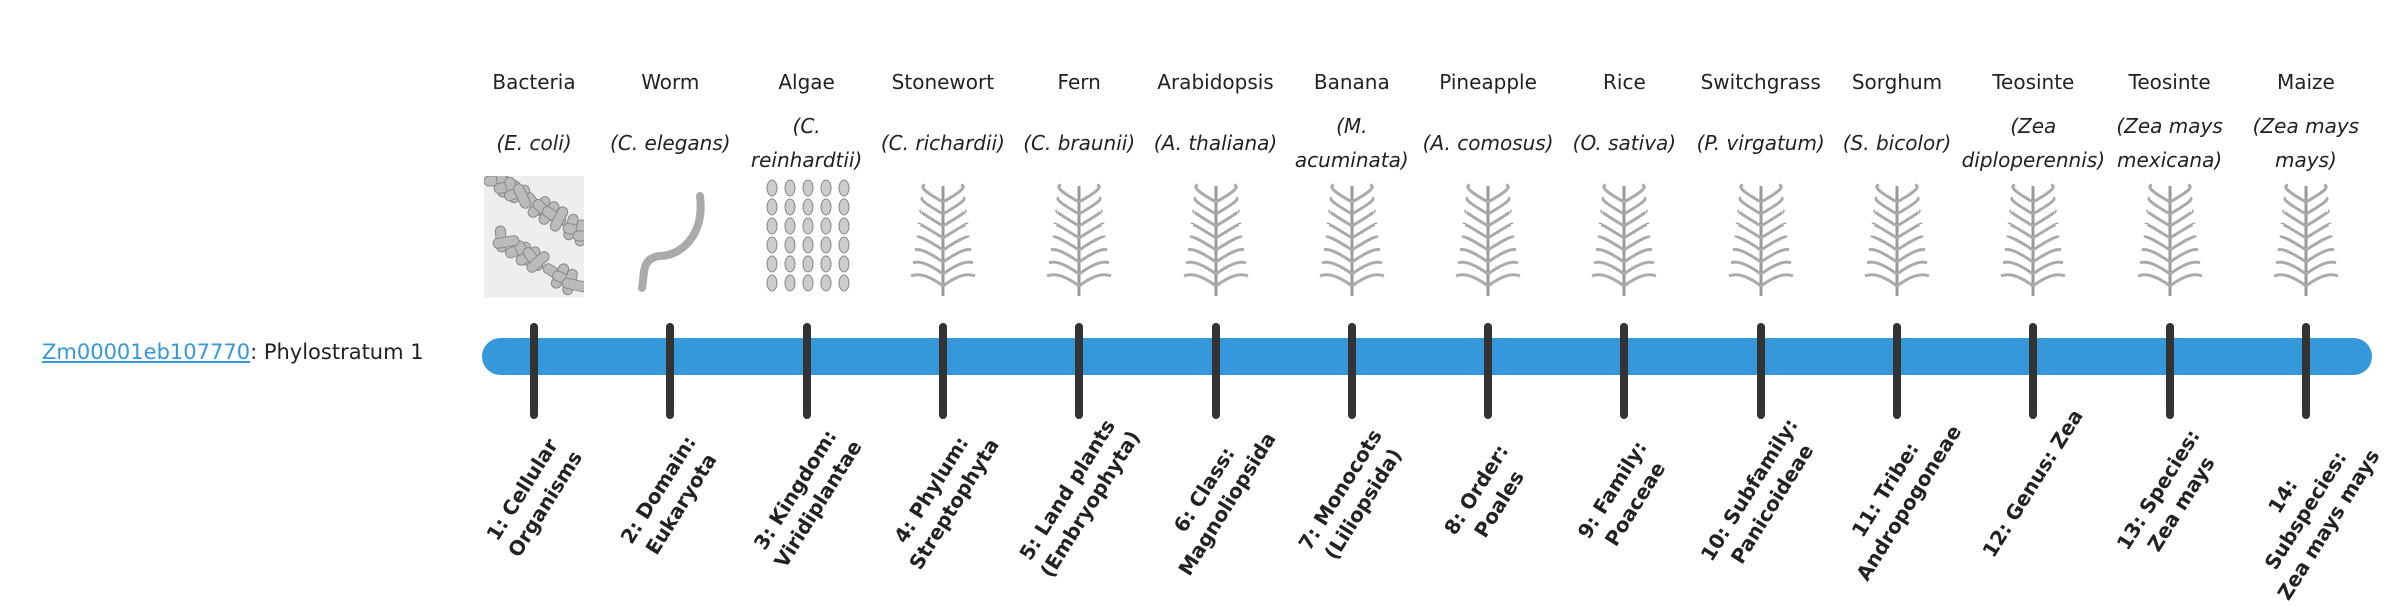 The image size is (2400, 607). What do you see at coordinates (1624, 143) in the screenshot?
I see `organism-scientific-name: (O. sativa)` at bounding box center [1624, 143].